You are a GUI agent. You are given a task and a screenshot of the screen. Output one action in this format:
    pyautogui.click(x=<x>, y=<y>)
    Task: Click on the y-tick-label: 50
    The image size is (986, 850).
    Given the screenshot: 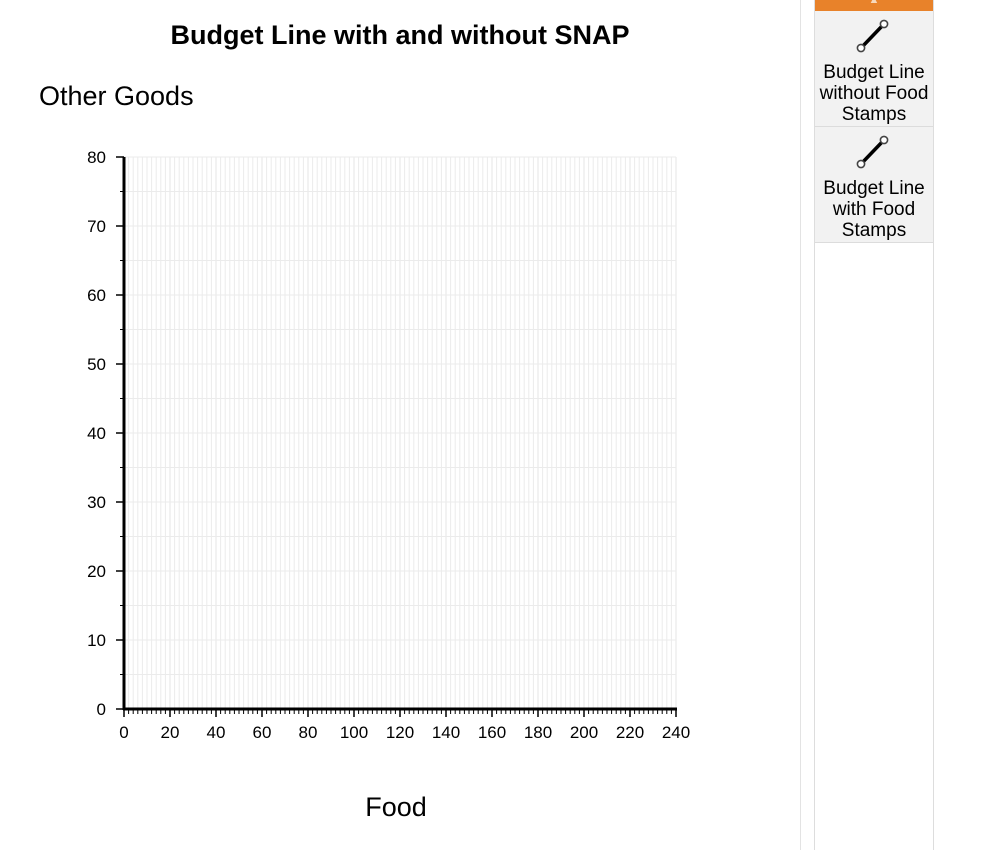 What is the action you would take?
    pyautogui.click(x=96, y=364)
    